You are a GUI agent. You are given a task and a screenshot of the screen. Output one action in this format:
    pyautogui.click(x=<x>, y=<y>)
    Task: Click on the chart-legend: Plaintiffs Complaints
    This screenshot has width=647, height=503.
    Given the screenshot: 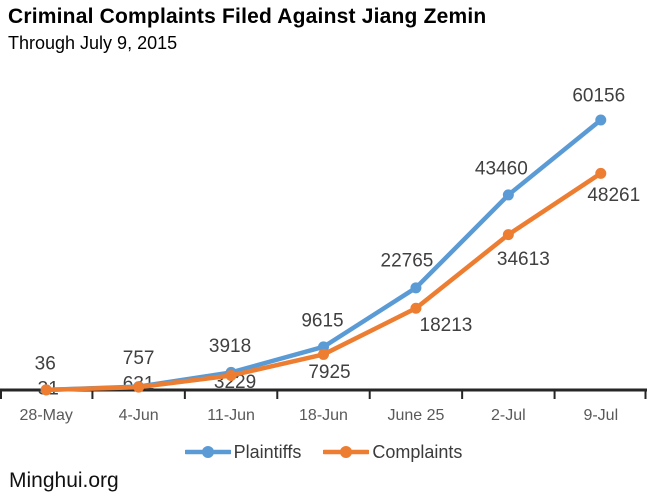 What is the action you would take?
    pyautogui.click(x=323, y=452)
    